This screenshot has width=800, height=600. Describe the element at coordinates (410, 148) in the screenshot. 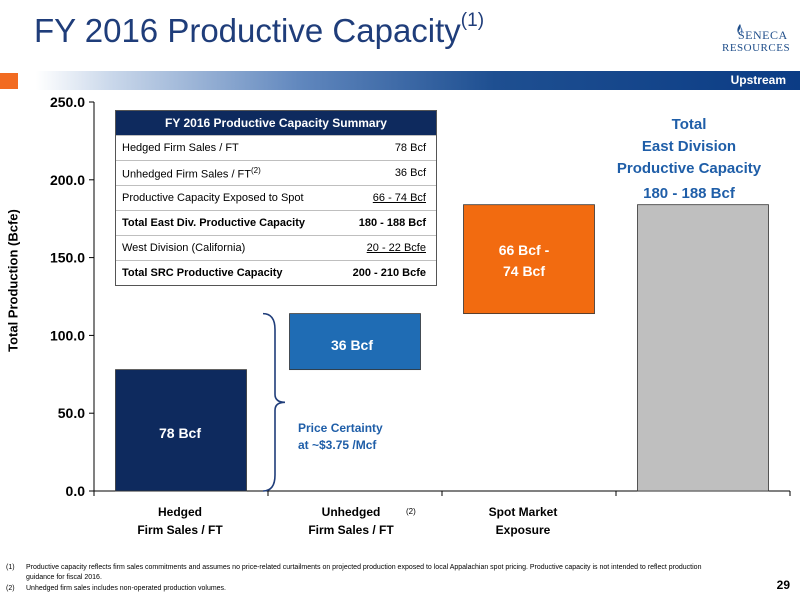

I see `summary-row-value: 78 Bcf` at that location.